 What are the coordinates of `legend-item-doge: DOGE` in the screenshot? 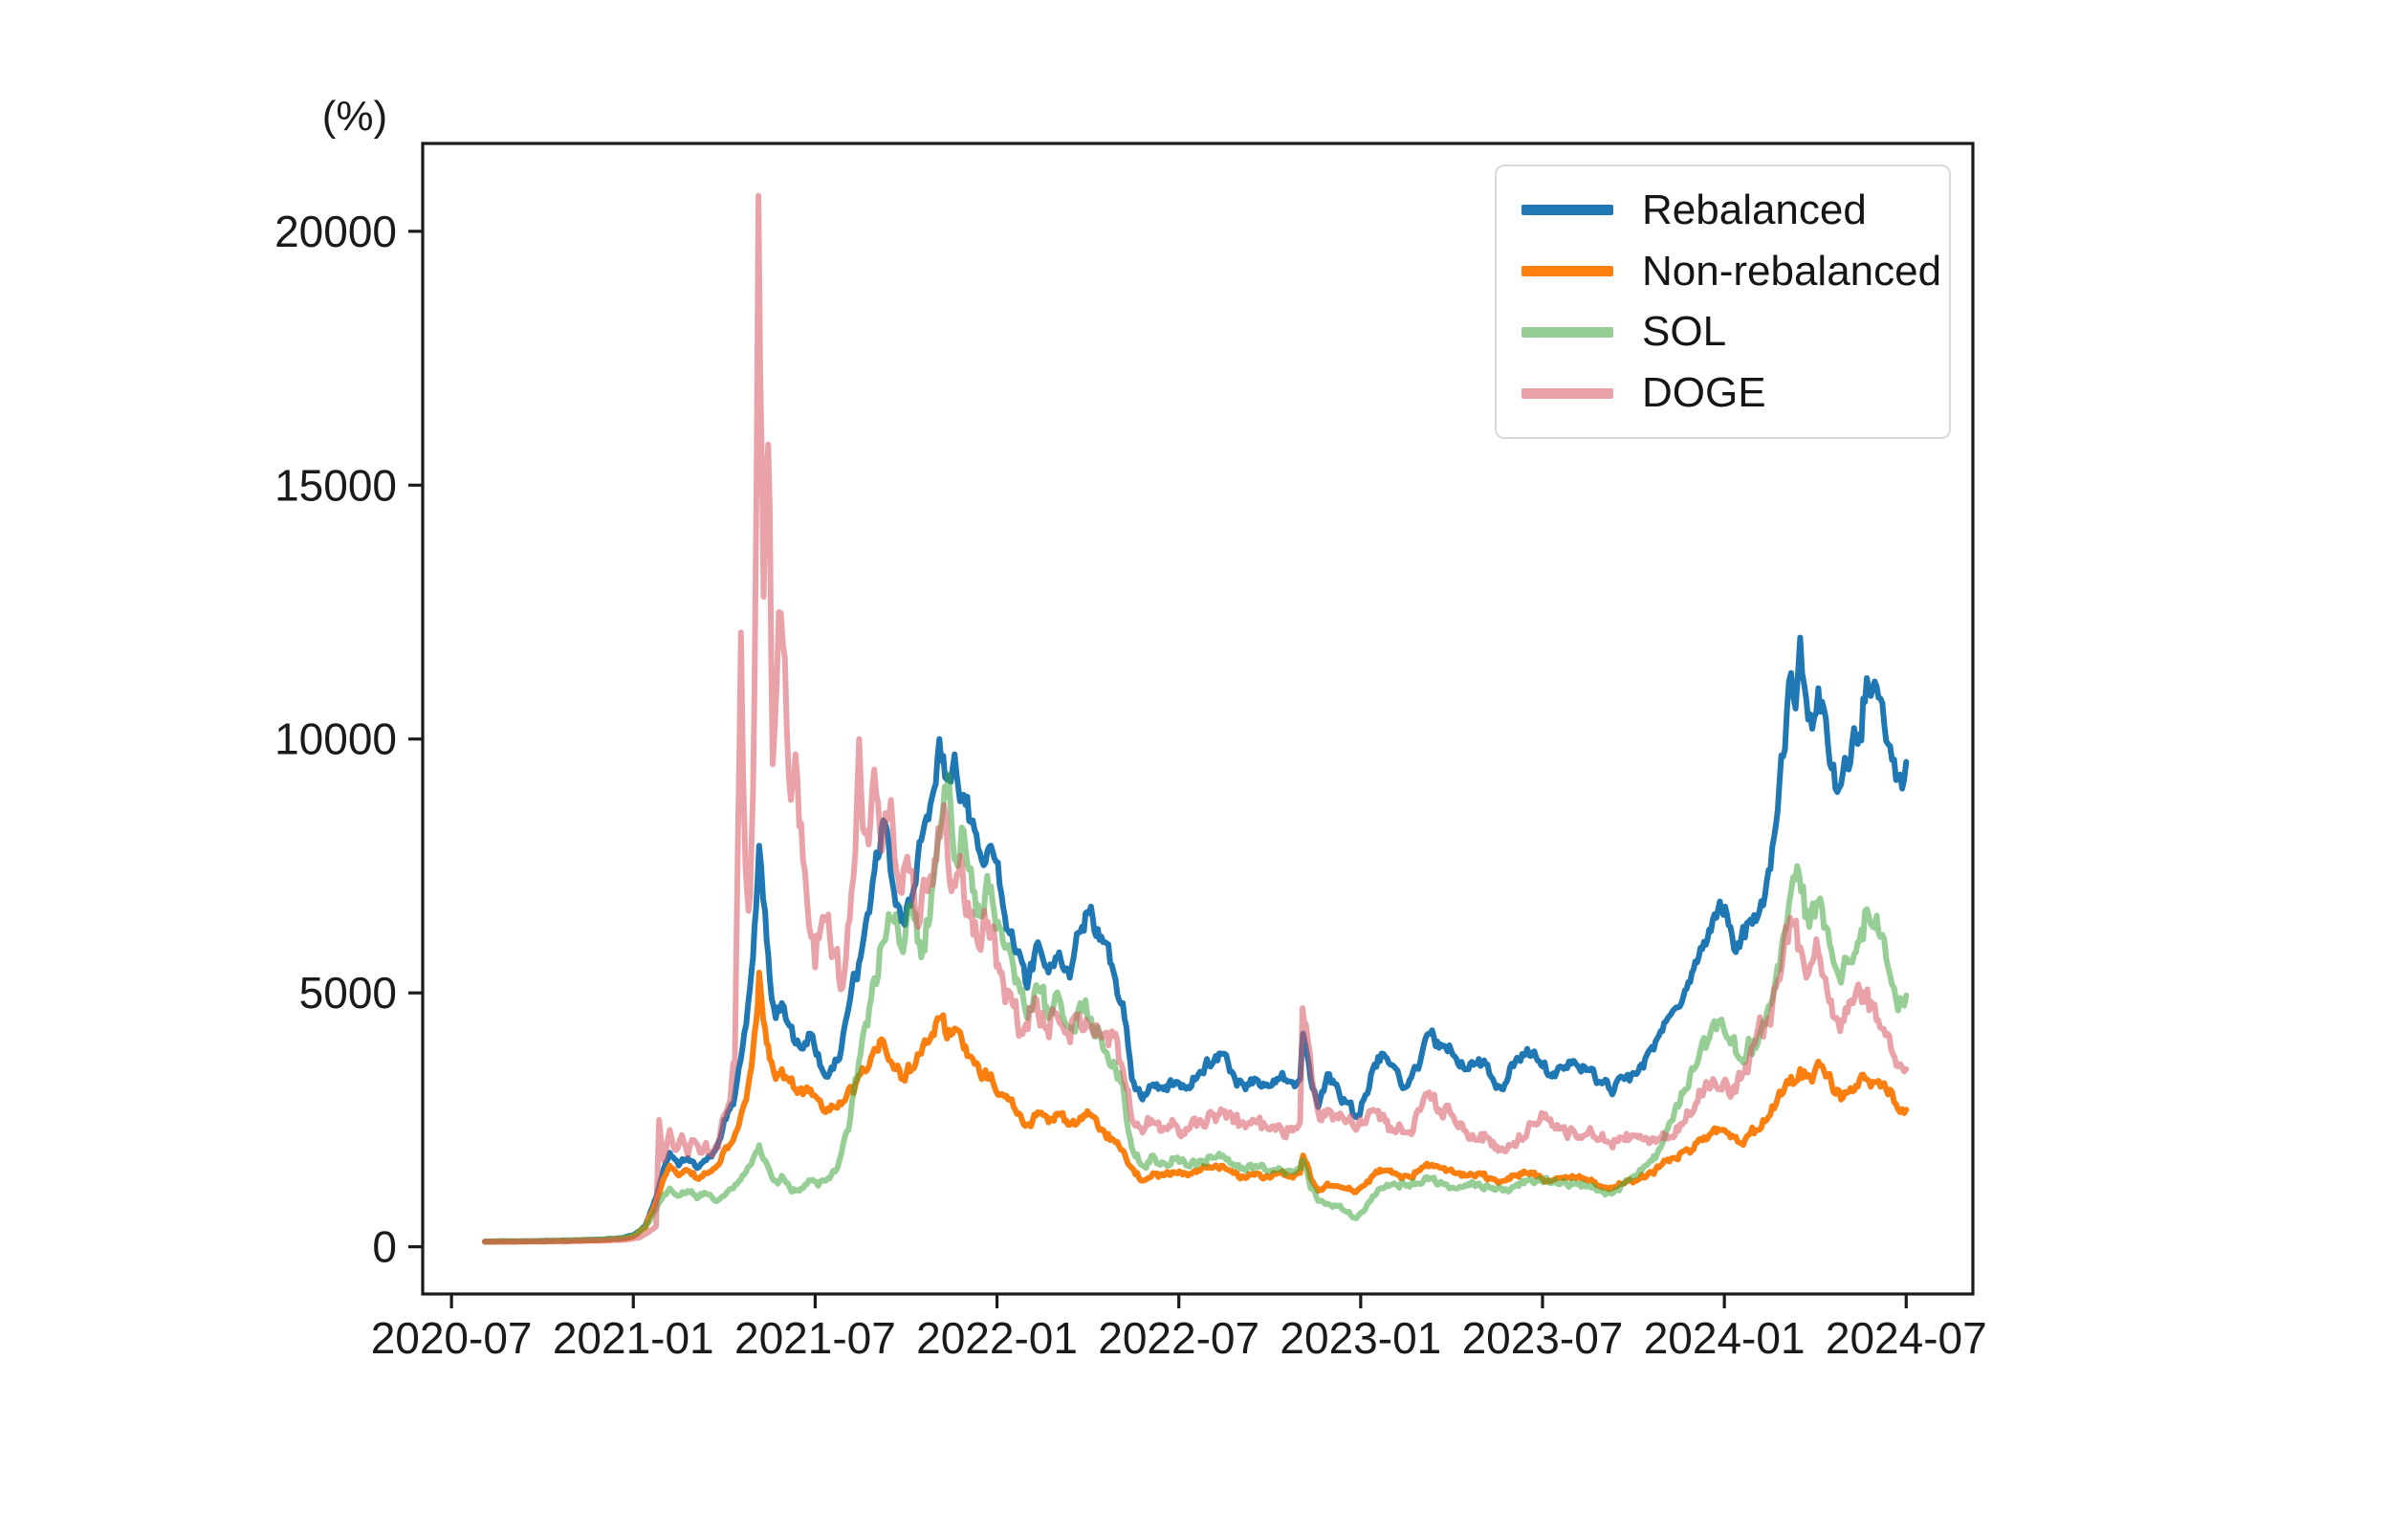 It's located at (1735, 393).